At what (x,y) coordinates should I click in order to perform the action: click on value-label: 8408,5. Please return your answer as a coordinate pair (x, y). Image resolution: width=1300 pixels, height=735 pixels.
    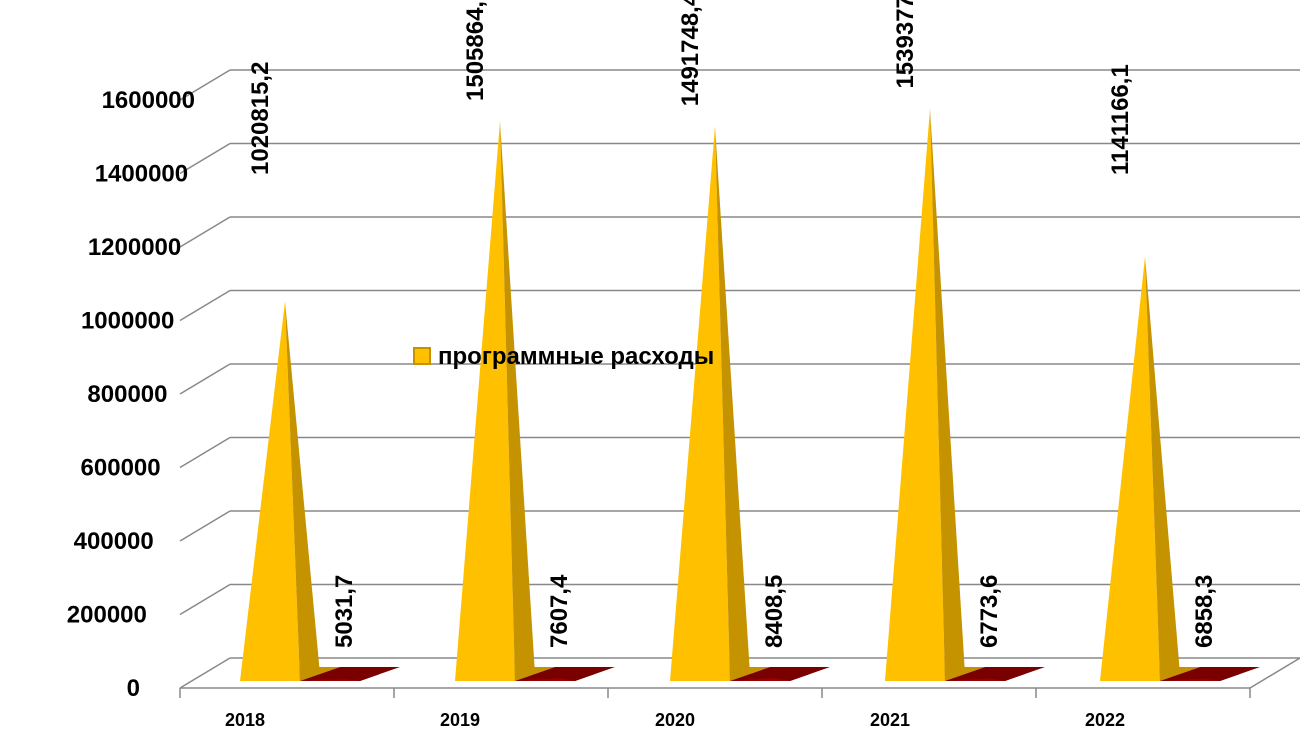
    Looking at the image, I should click on (774, 611).